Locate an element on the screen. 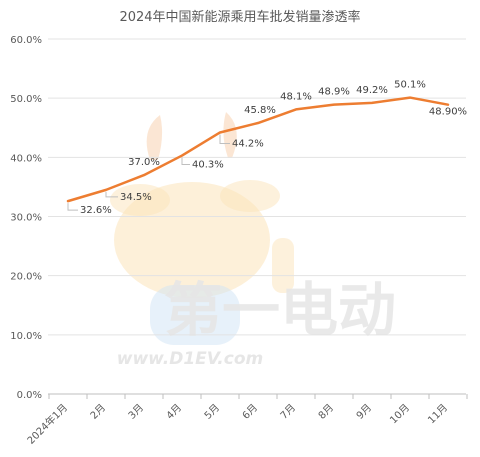 This screenshot has width=480, height=457. x-tick-label: 7月 is located at coordinates (288, 412).